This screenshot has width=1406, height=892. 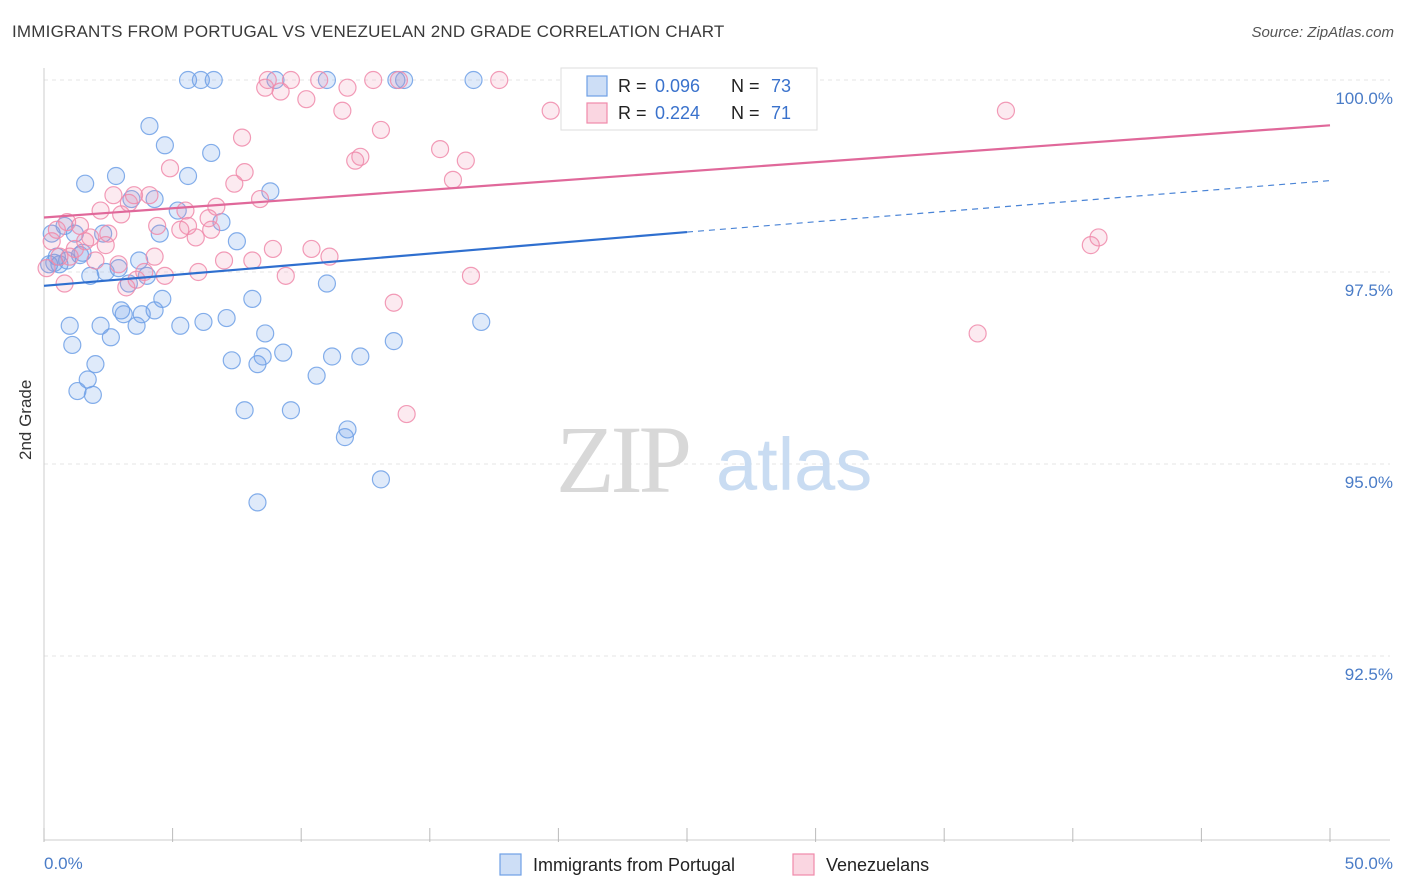 What do you see at coordinates (597, 86) in the screenshot?
I see `portugal-legend-swatch` at bounding box center [597, 86].